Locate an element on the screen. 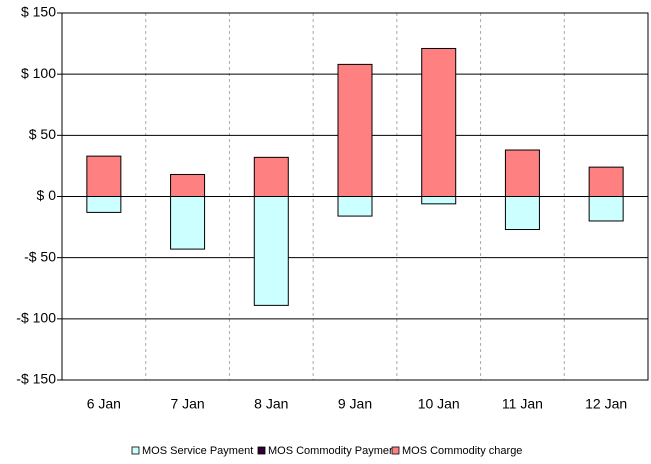 Image resolution: width=651 pixels, height=464 pixels. legend-label: MOS Commodity charge is located at coordinates (462, 451).